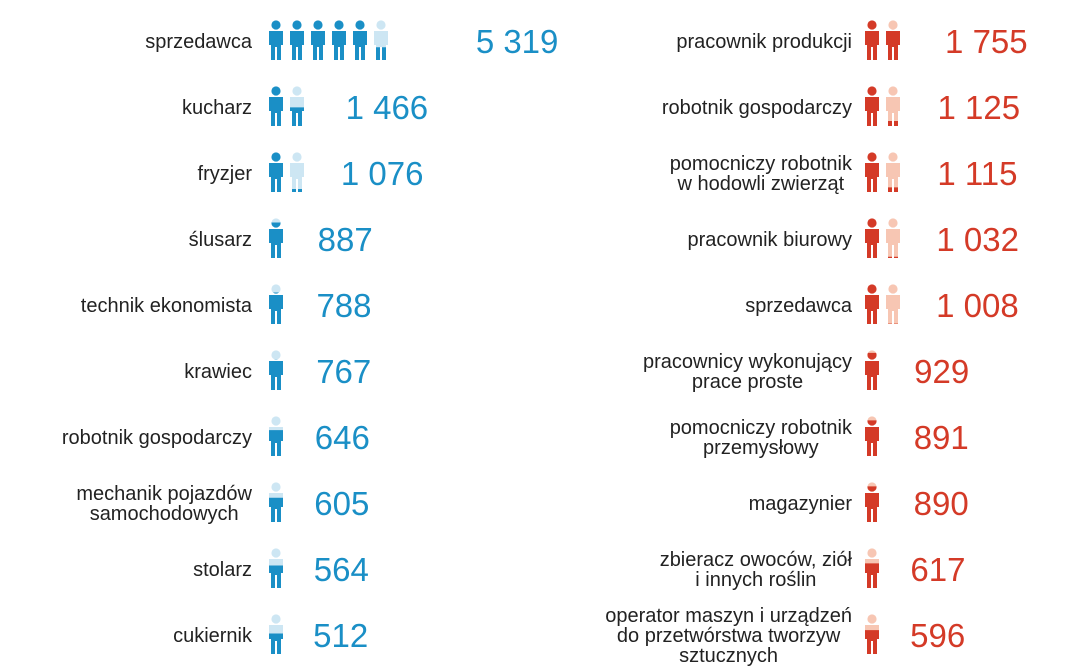  What do you see at coordinates (345, 239) in the screenshot?
I see `value-label: 887` at bounding box center [345, 239].